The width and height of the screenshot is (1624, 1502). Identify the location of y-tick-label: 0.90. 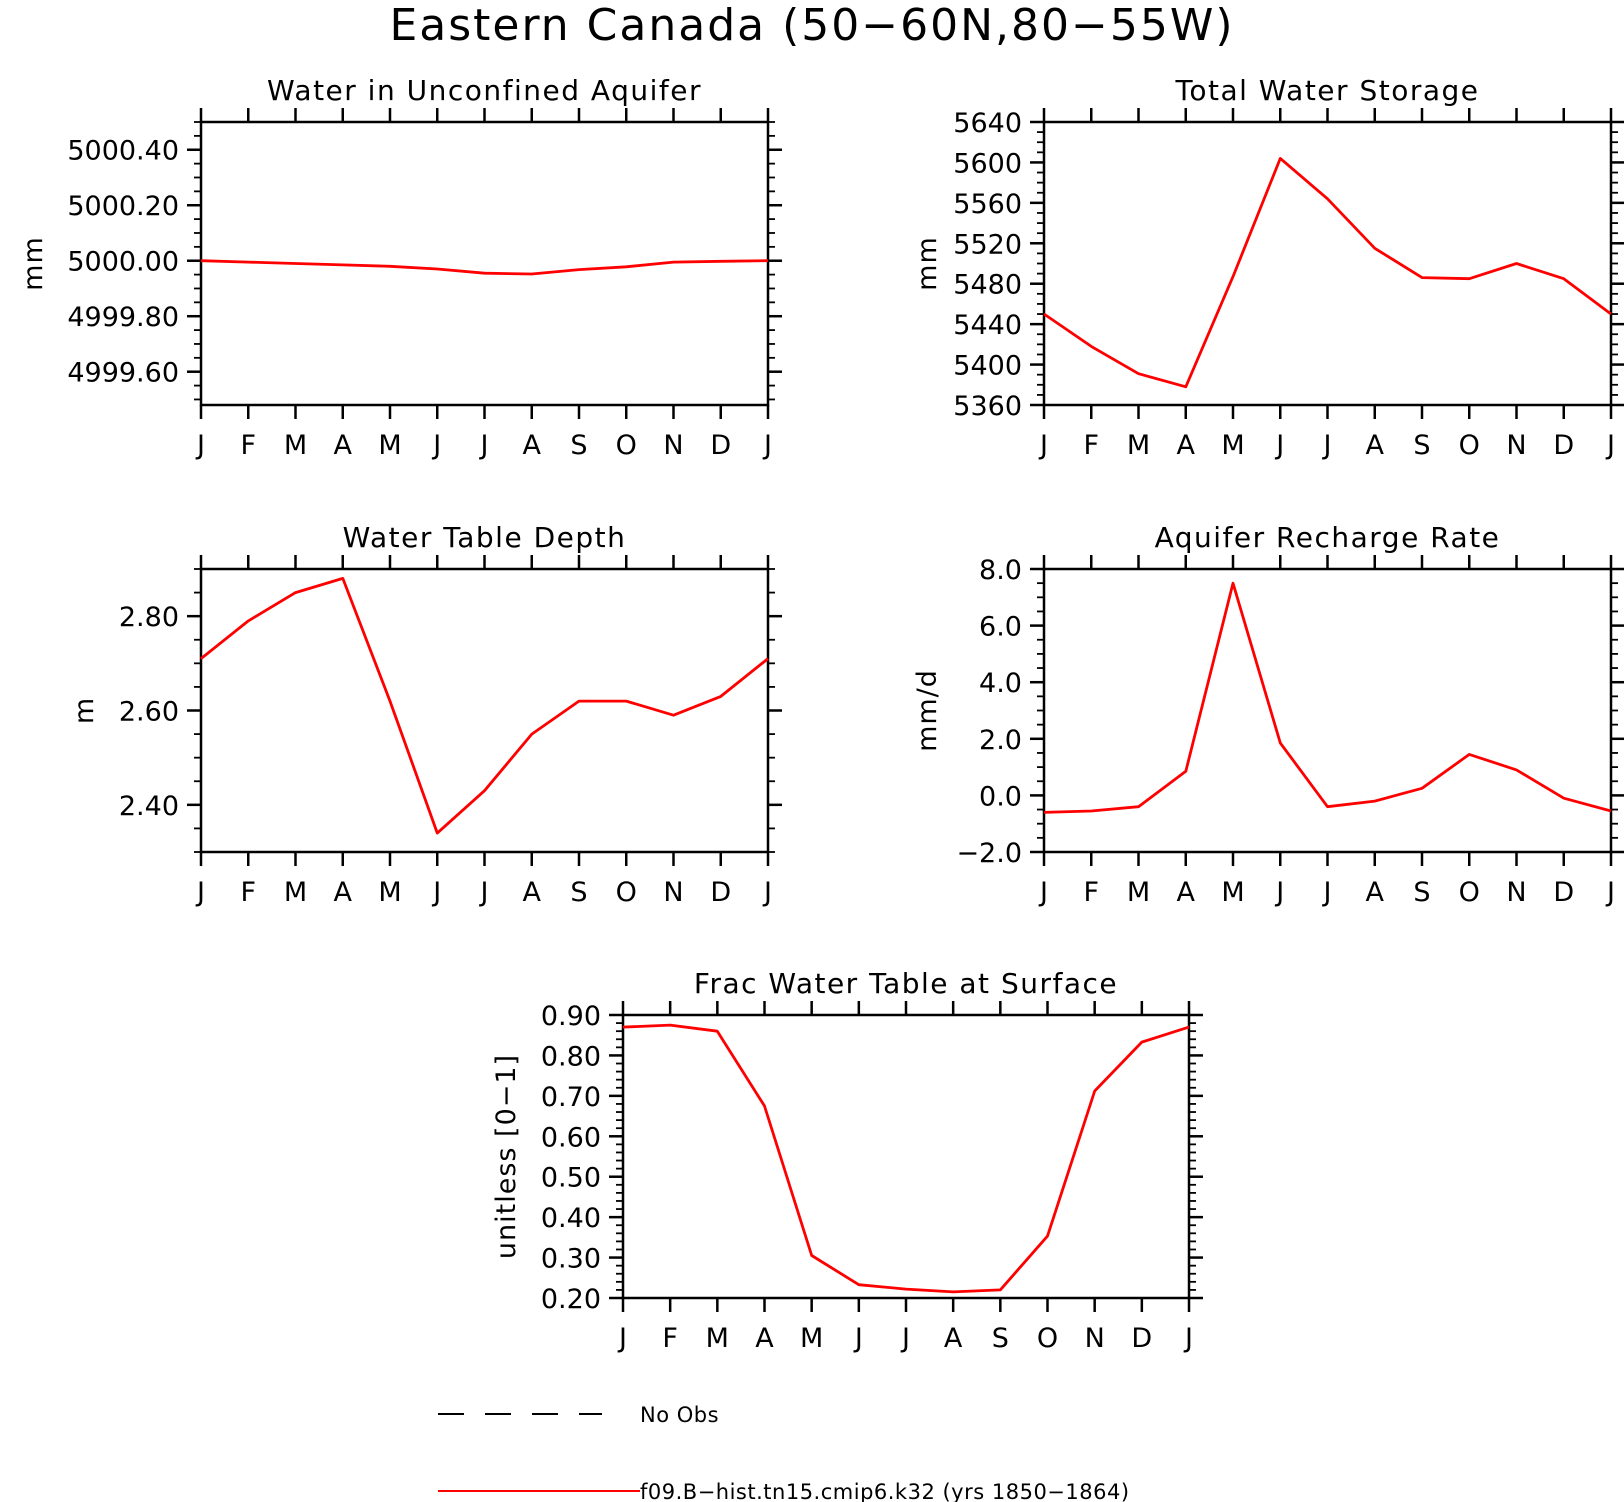
(571, 1016).